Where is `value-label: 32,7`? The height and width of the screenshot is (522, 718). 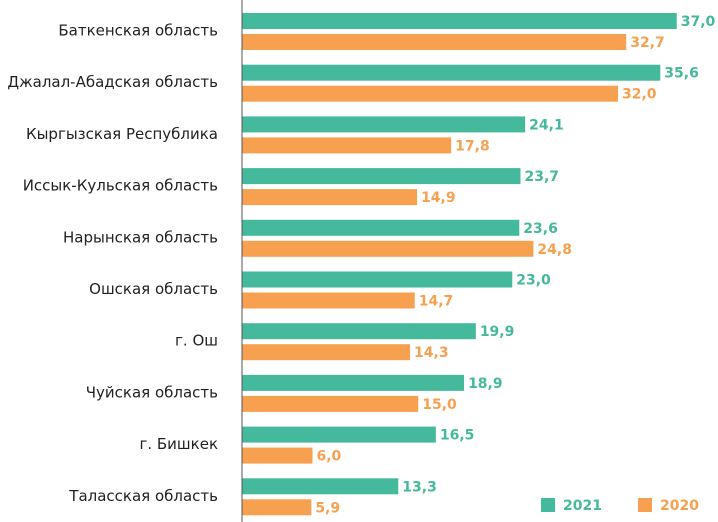 value-label: 32,7 is located at coordinates (647, 43).